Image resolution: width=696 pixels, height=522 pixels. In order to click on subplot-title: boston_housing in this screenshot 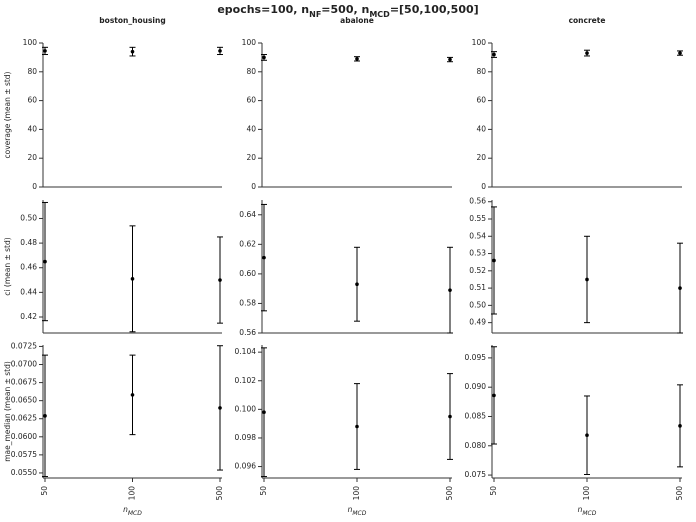, I will do `click(132, 20)`.